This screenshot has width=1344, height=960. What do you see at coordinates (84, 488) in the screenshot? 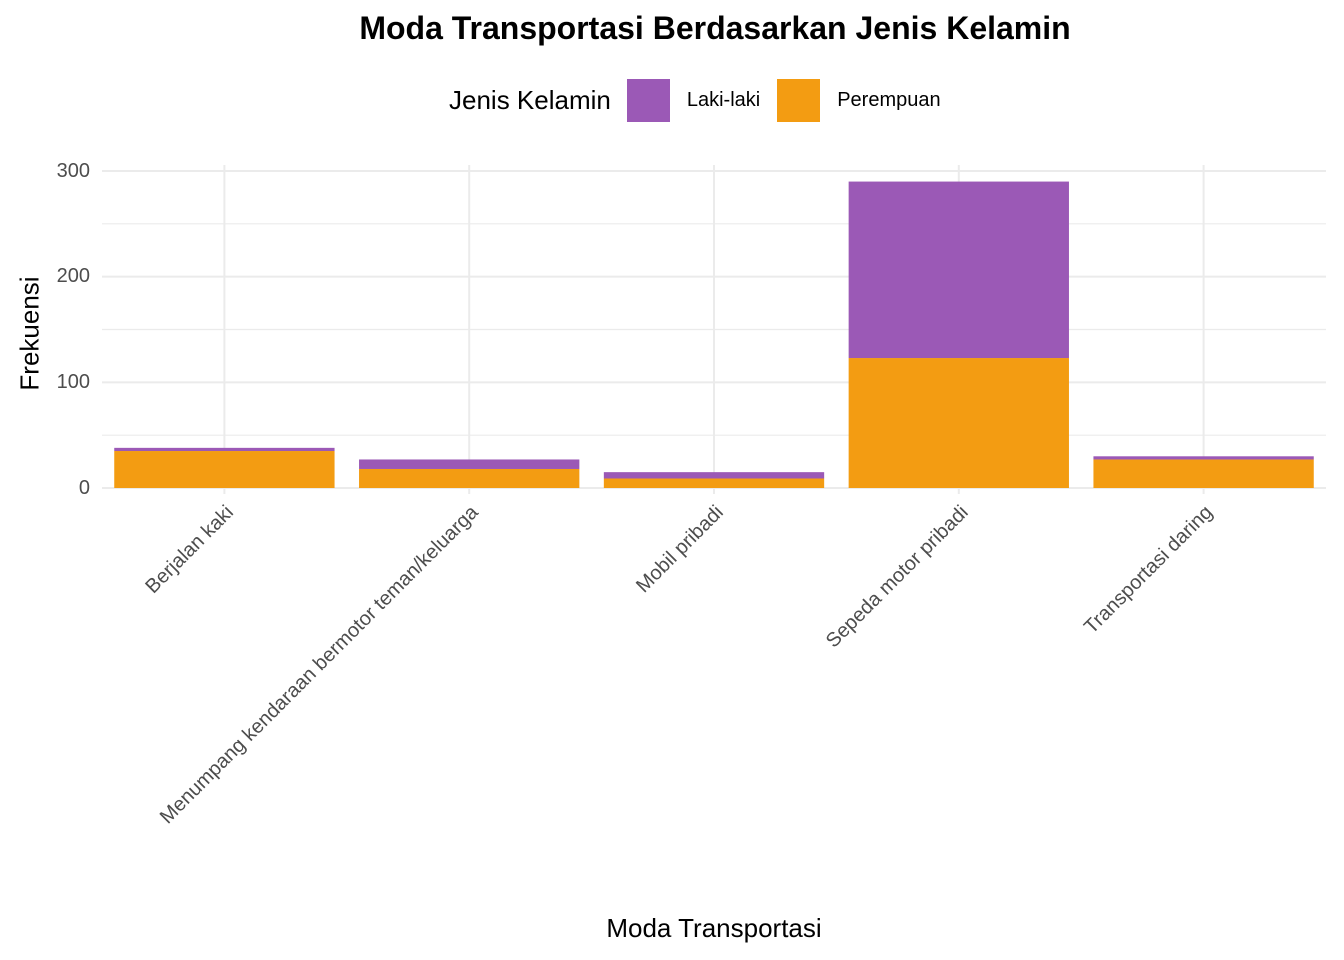
I see `y-tick-0: 0` at bounding box center [84, 488].